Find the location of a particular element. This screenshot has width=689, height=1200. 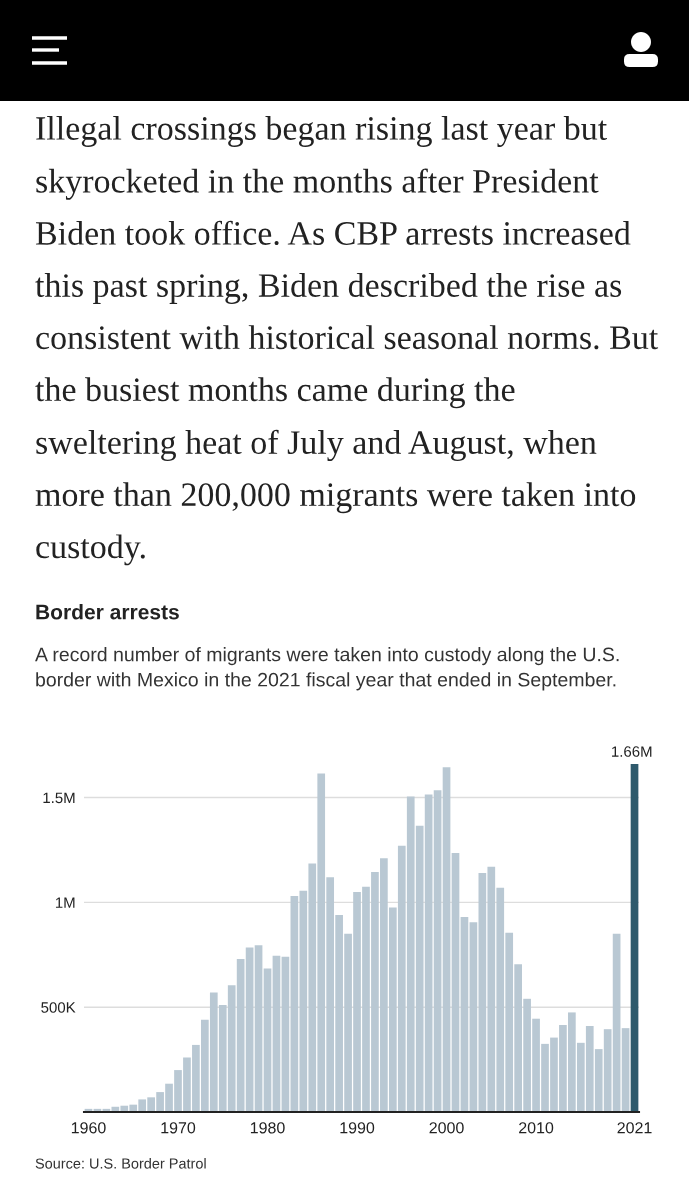

y-tick-label: 1.5M is located at coordinates (59, 798).